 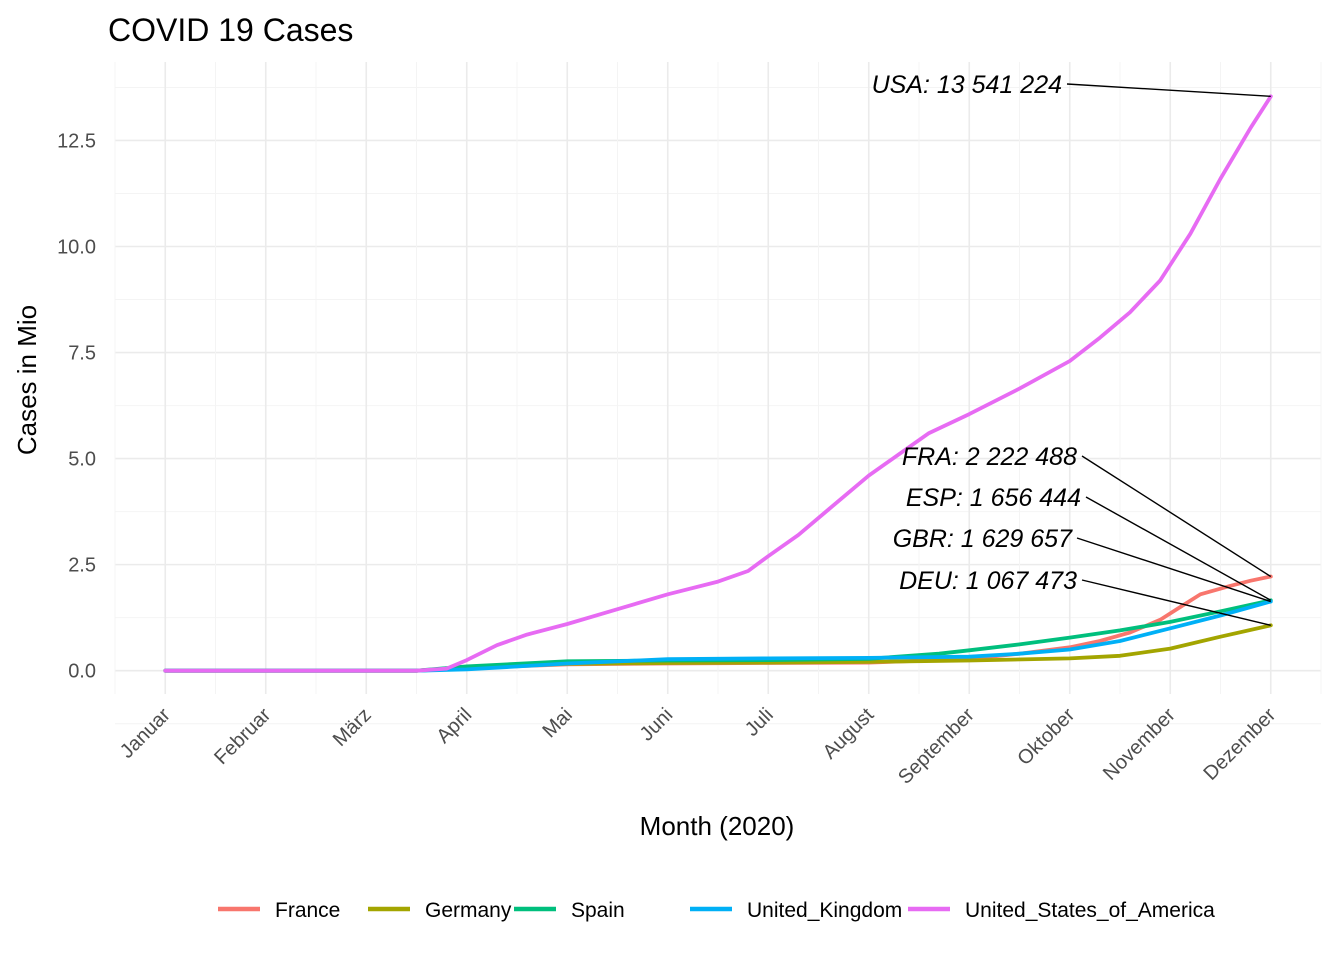 I want to click on series-line-united-kingdom, so click(x=718, y=636).